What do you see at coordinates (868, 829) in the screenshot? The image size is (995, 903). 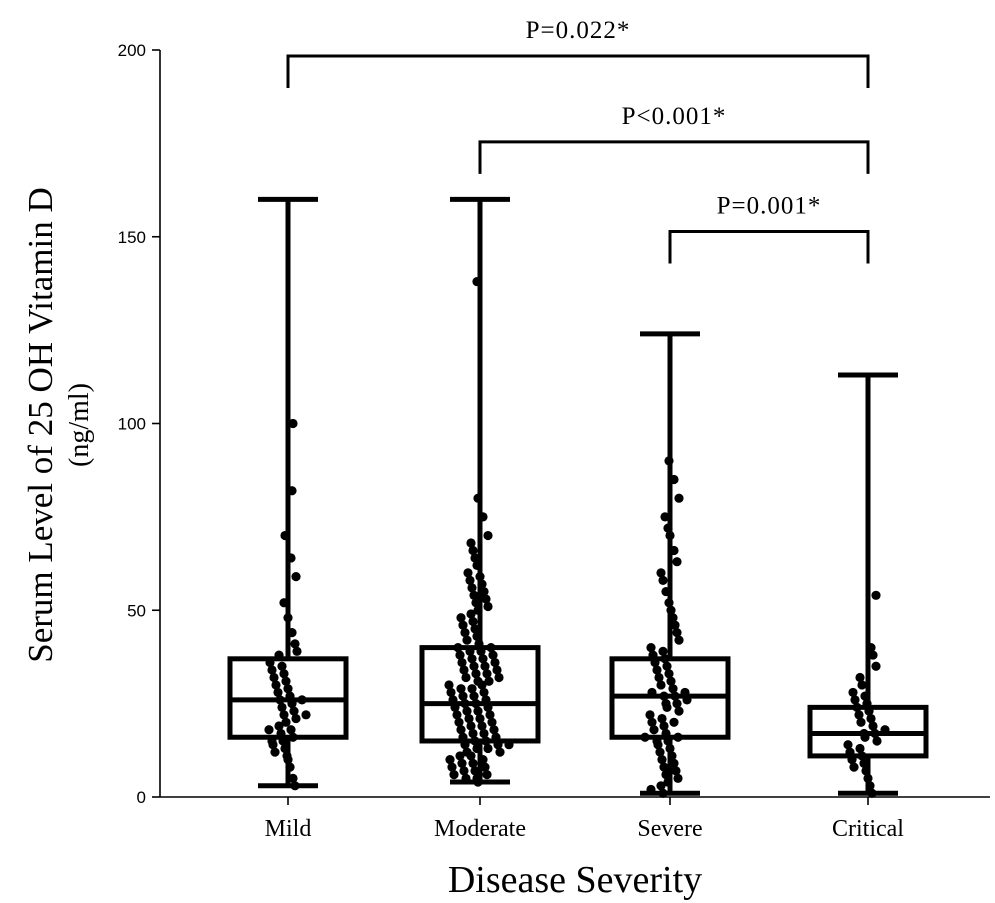 I see `x-tick-label: Critical` at bounding box center [868, 829].